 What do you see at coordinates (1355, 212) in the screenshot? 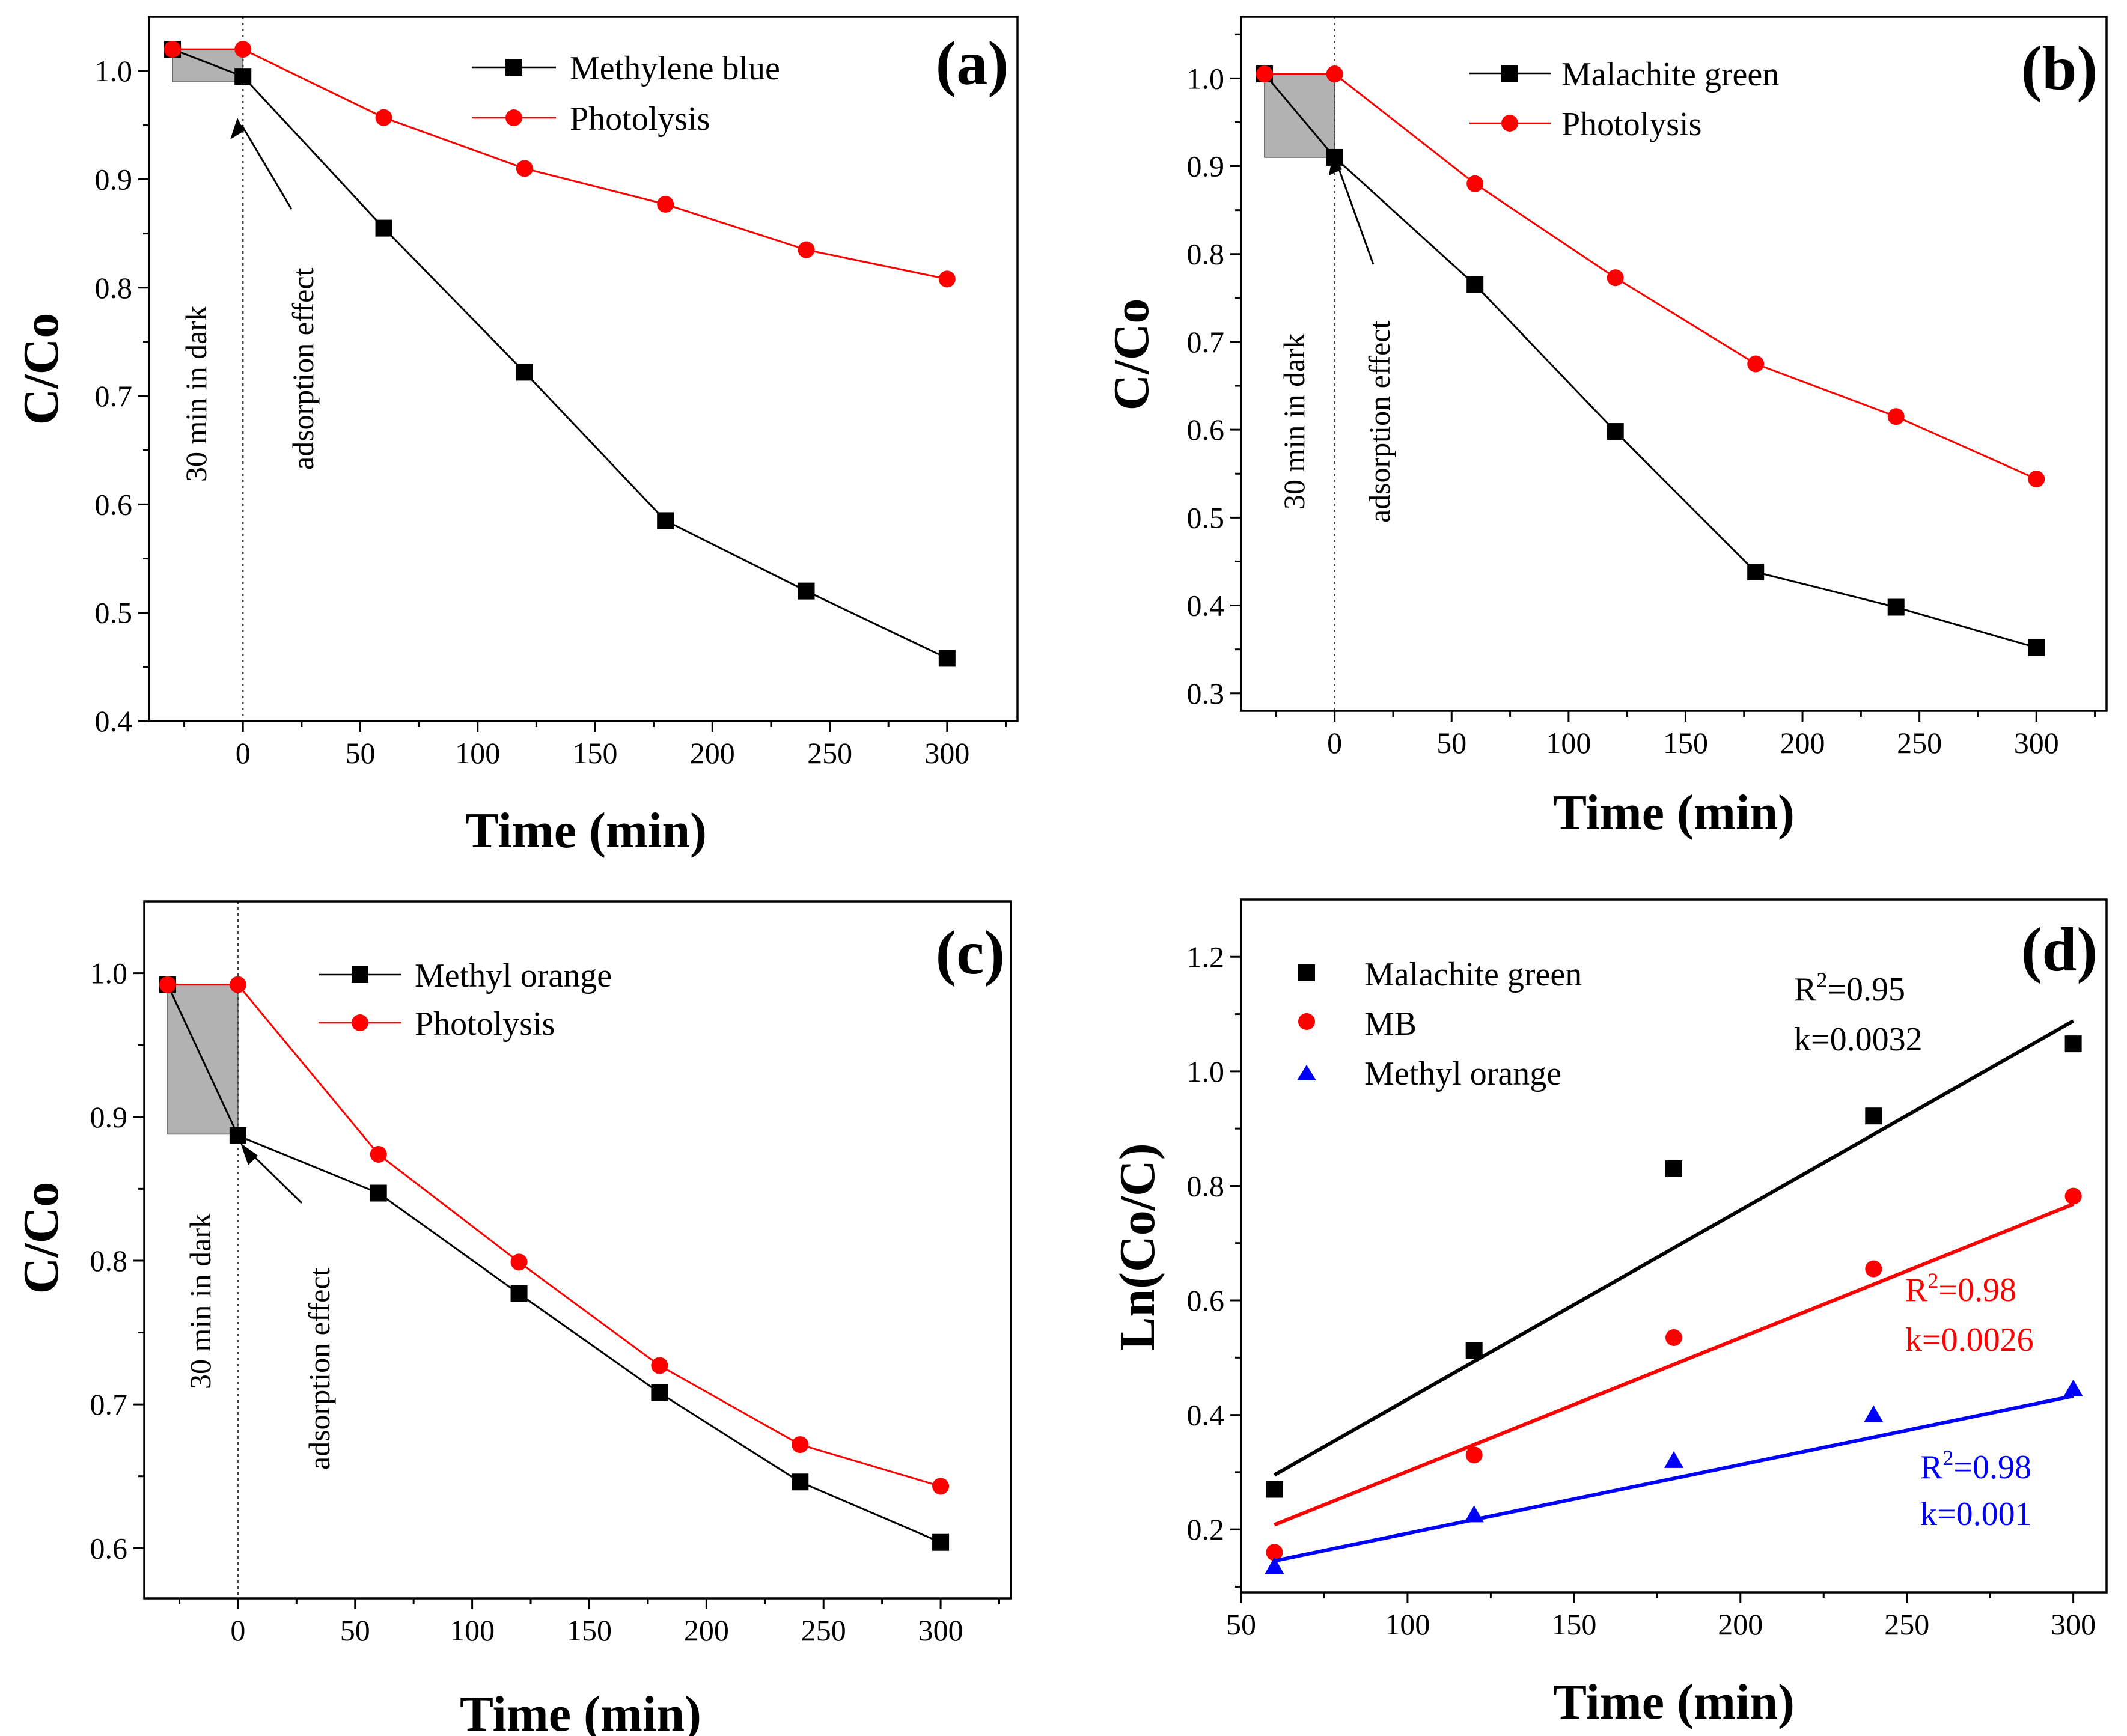
I see `arrow-shaft` at bounding box center [1355, 212].